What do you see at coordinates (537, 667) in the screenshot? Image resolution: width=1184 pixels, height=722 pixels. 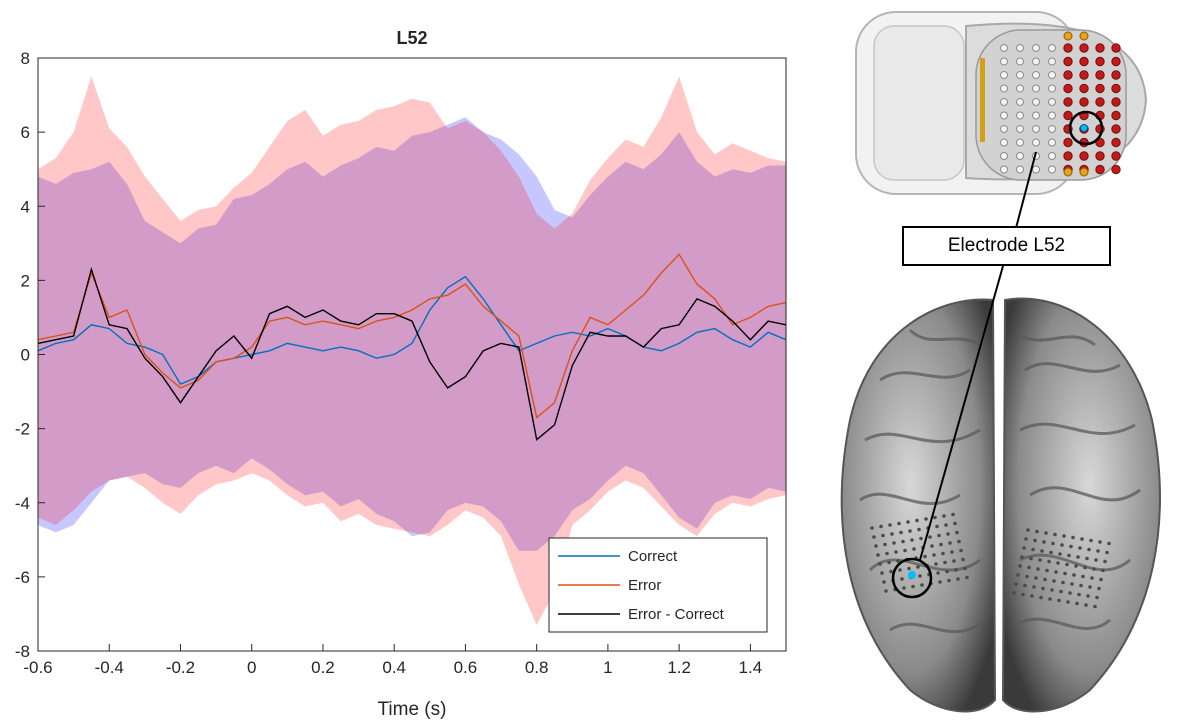 I see `x-tick-label: 0.8` at bounding box center [537, 667].